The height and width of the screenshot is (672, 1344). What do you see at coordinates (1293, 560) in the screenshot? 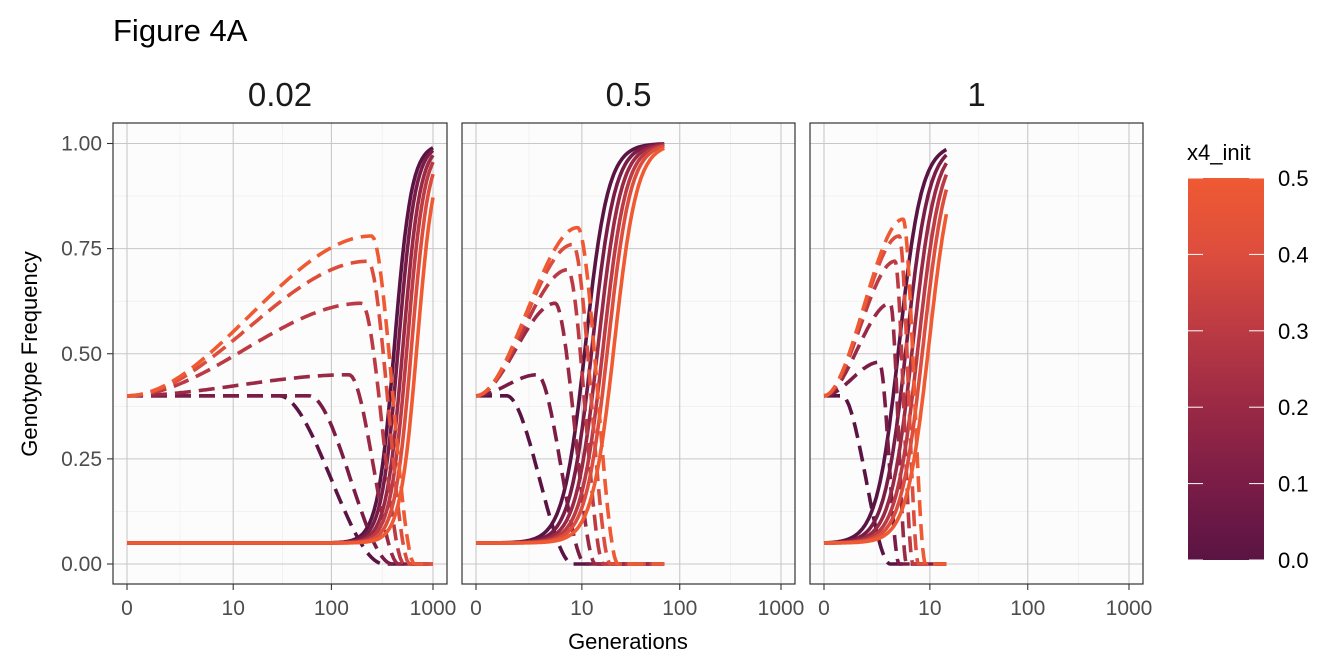
I see `colorbar-tick-label: 0.0` at bounding box center [1293, 560].